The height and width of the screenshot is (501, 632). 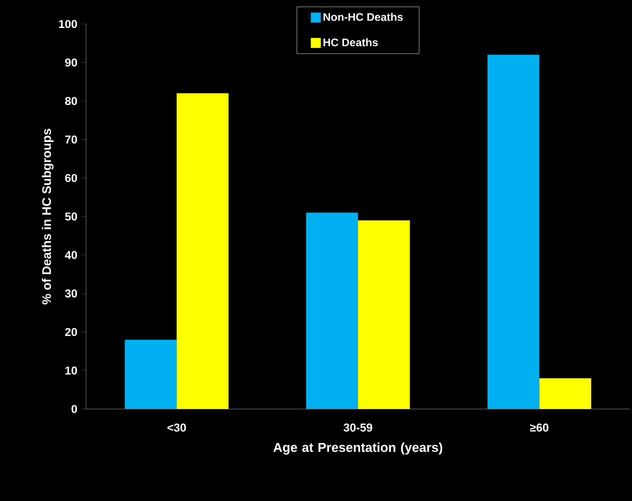 I want to click on y-tick-label: 20, so click(x=71, y=332).